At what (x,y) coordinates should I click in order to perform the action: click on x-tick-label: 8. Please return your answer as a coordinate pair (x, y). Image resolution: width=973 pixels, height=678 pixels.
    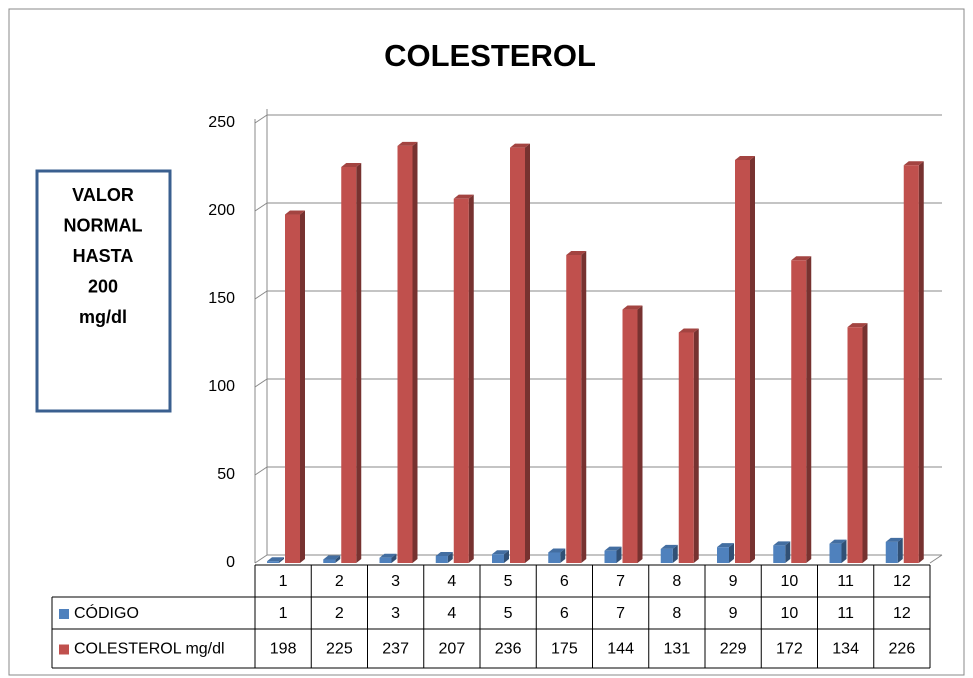
    Looking at the image, I should click on (676, 581).